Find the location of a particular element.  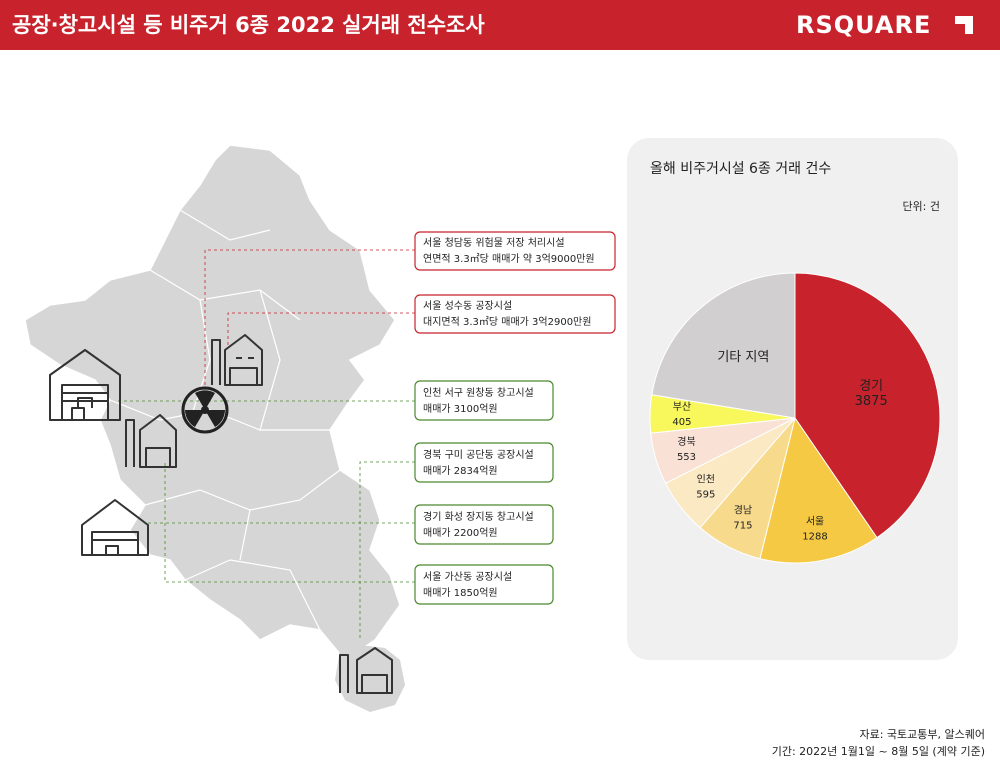

logo: RSQUARE is located at coordinates (863, 25).